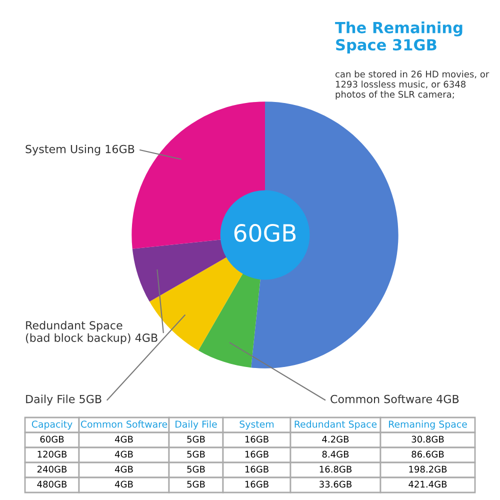 This screenshot has width=500, height=500. Describe the element at coordinates (335, 425) in the screenshot. I see `category-label: Redundant Space` at that location.